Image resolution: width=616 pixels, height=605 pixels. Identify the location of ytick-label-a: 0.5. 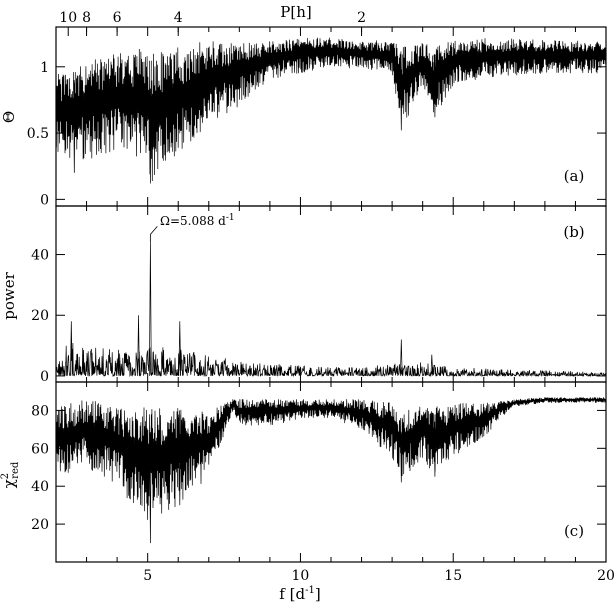
(38, 134).